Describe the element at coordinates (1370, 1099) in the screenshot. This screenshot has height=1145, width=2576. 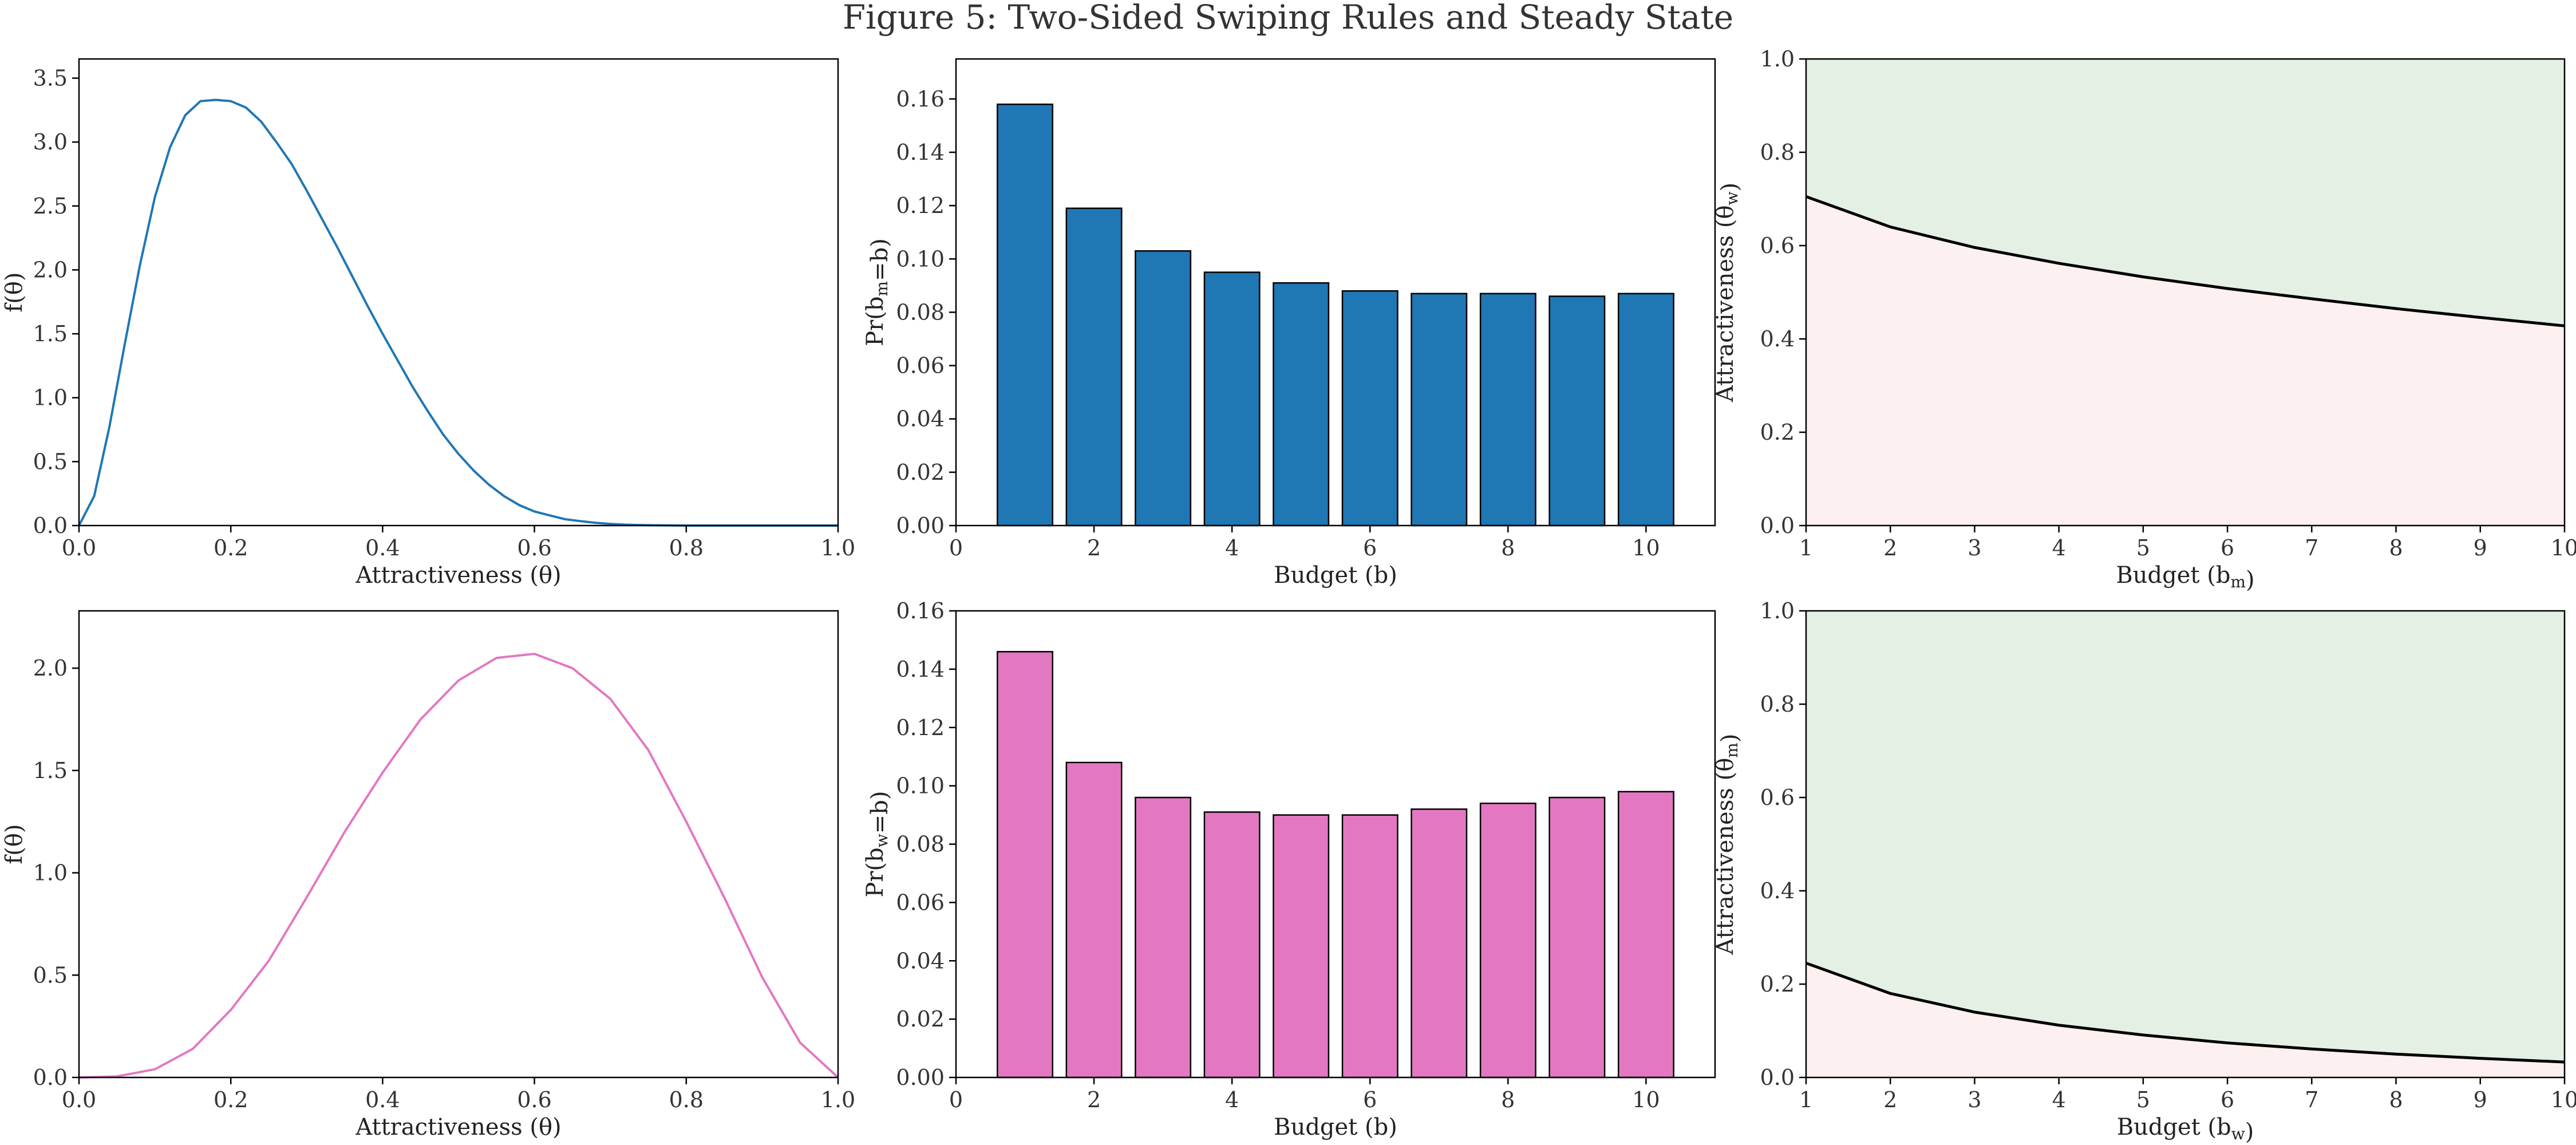
I see `x-tick-label: 6` at that location.